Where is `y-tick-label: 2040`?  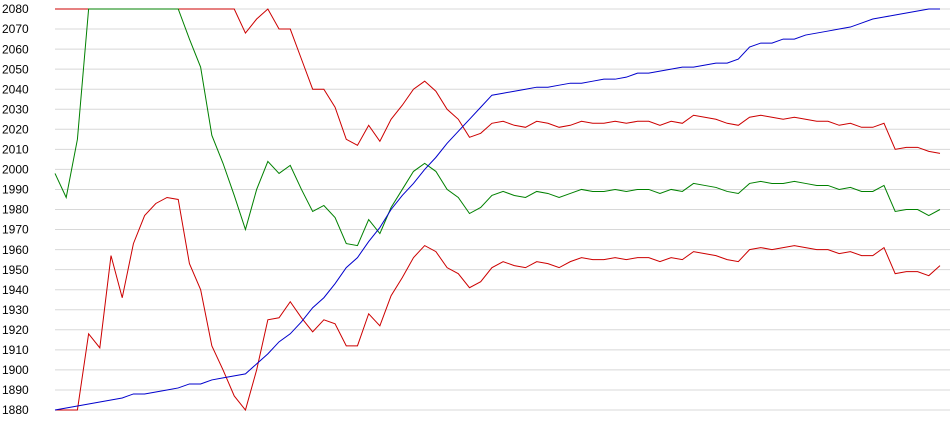
y-tick-label: 2040 is located at coordinates (15, 89).